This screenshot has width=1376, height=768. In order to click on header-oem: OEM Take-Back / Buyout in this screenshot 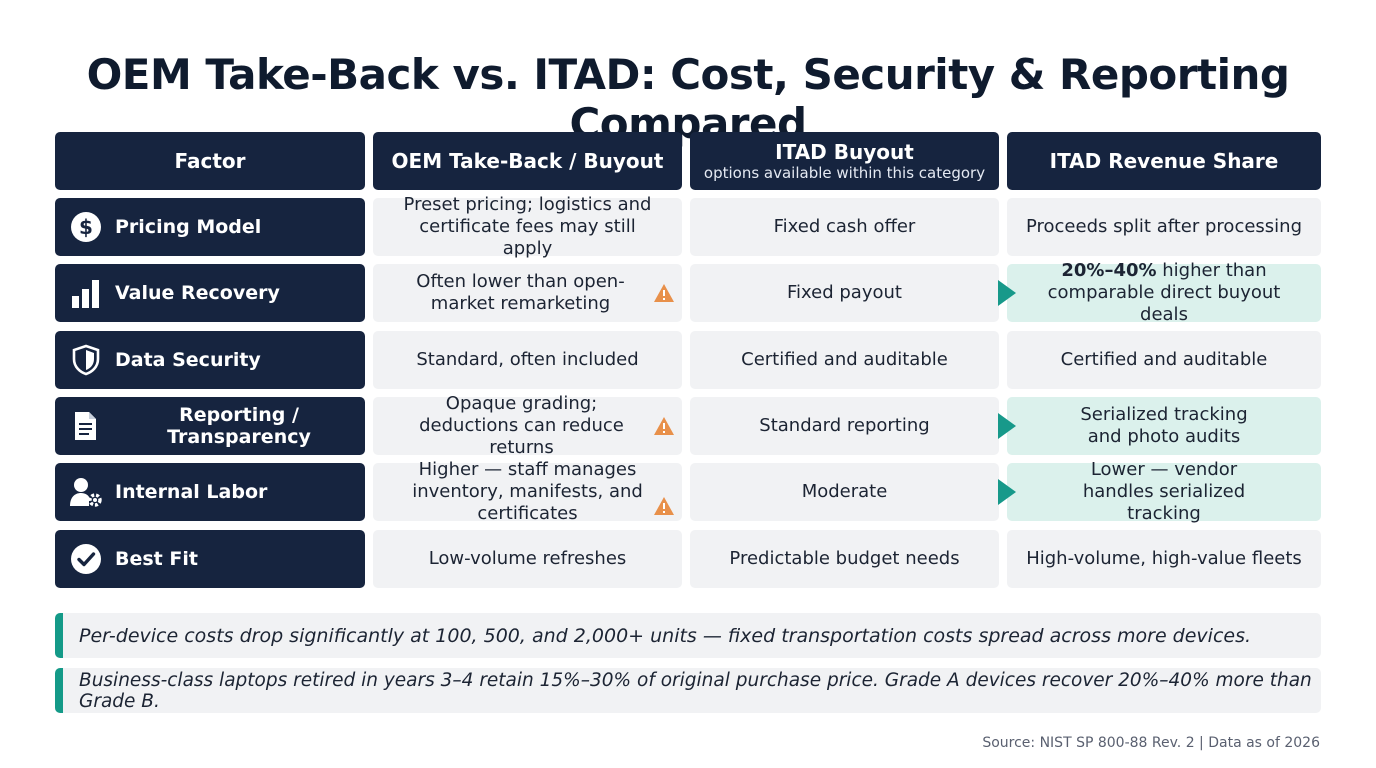, I will do `click(527, 161)`.